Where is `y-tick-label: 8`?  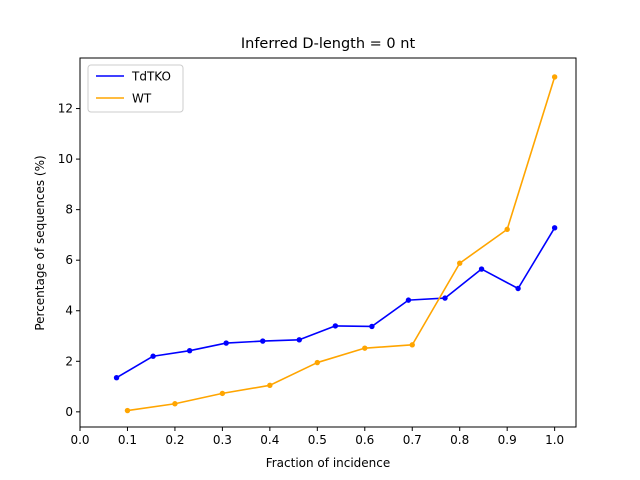 y-tick-label: 8 is located at coordinates (69, 210).